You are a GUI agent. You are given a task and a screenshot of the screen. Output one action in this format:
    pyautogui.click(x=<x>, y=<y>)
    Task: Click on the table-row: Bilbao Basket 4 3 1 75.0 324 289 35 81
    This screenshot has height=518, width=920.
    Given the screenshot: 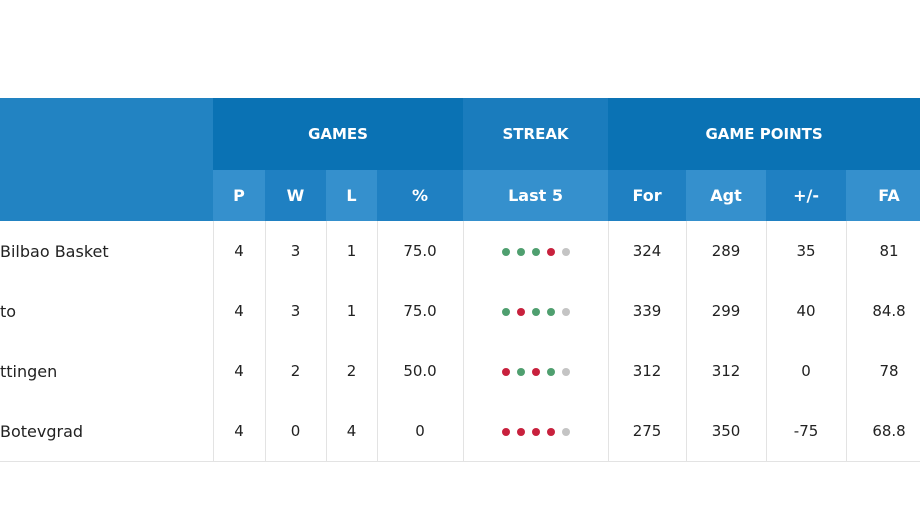 What is the action you would take?
    pyautogui.click(x=460, y=251)
    